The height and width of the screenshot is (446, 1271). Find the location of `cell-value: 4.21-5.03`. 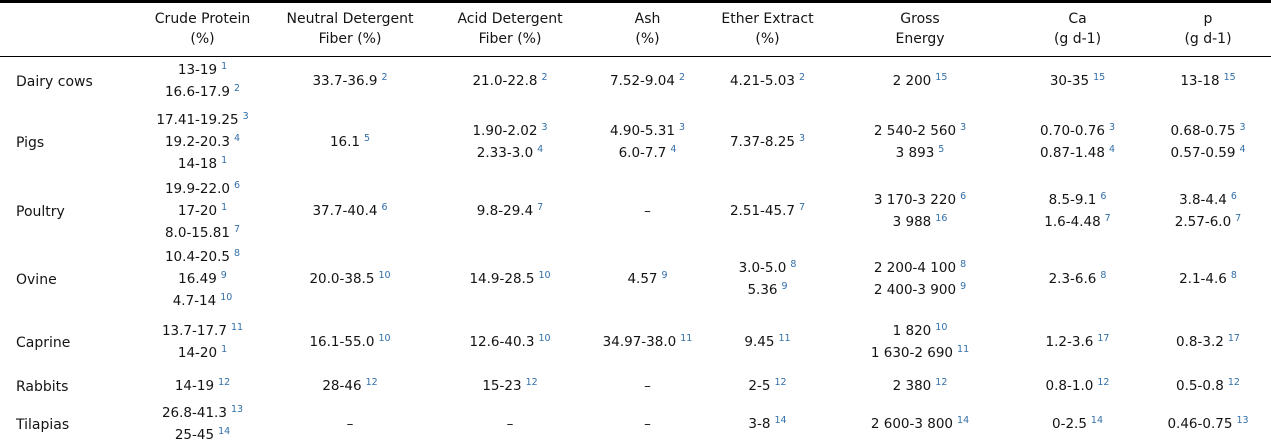

cell-value: 4.21-5.03 is located at coordinates (762, 80).